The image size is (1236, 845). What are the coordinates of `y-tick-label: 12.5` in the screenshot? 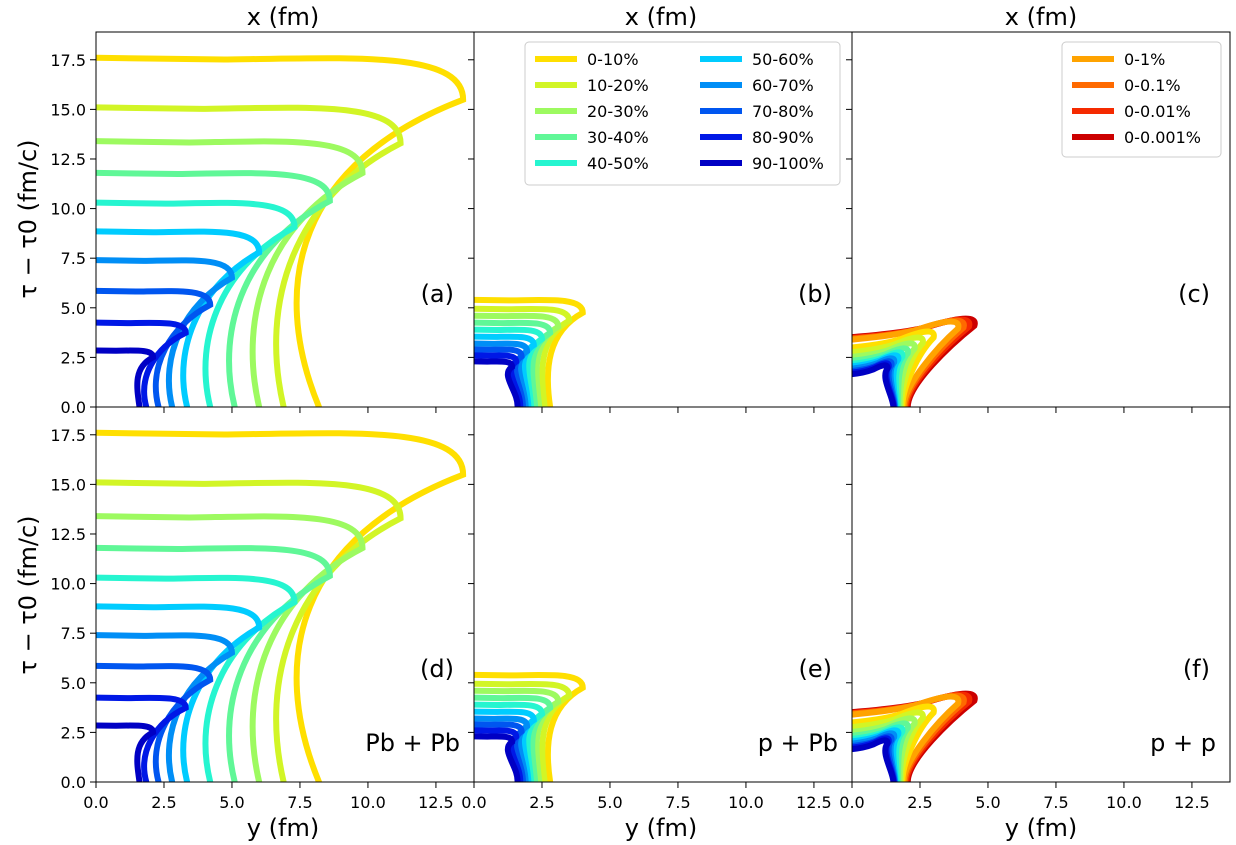 It's located at (68, 159).